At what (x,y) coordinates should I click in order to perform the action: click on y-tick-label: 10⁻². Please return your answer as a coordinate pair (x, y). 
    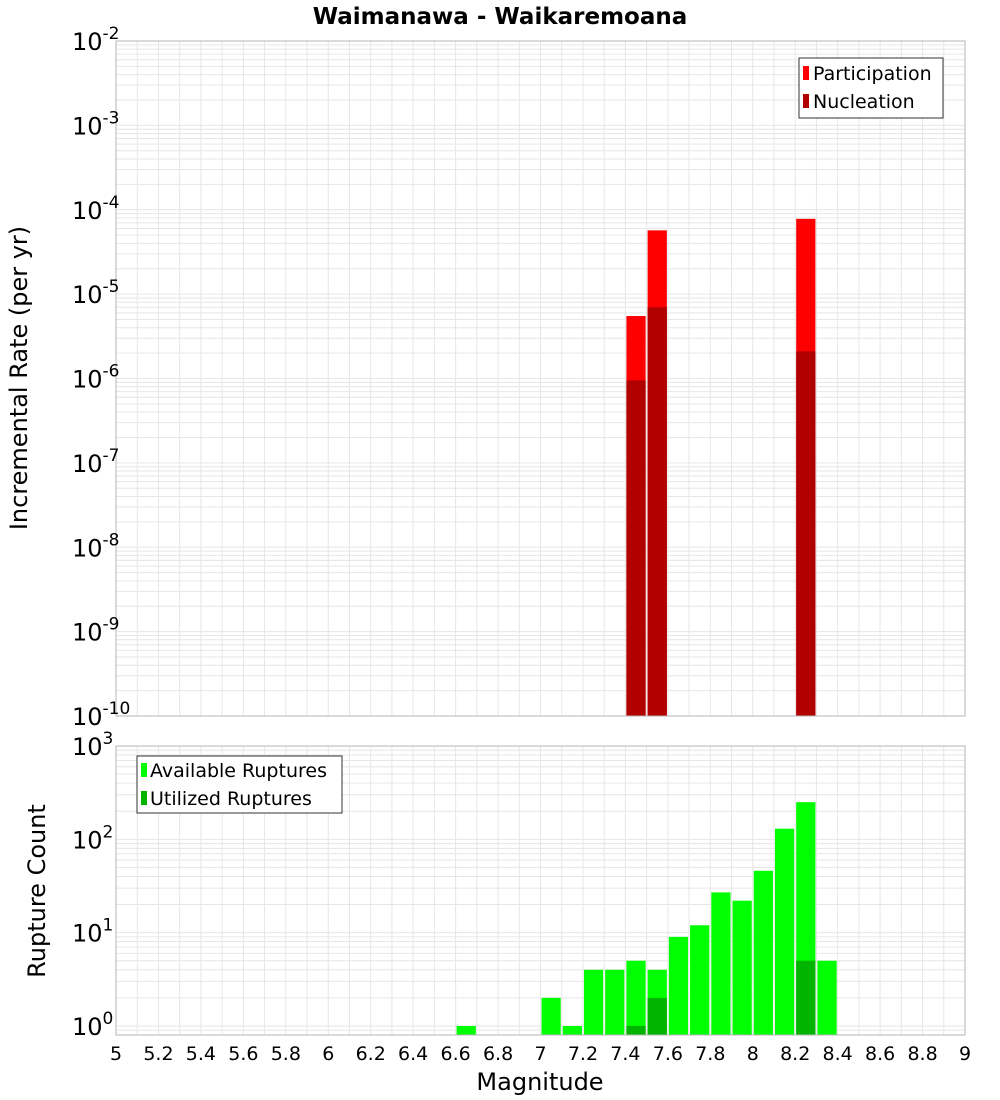
    Looking at the image, I should click on (96, 40).